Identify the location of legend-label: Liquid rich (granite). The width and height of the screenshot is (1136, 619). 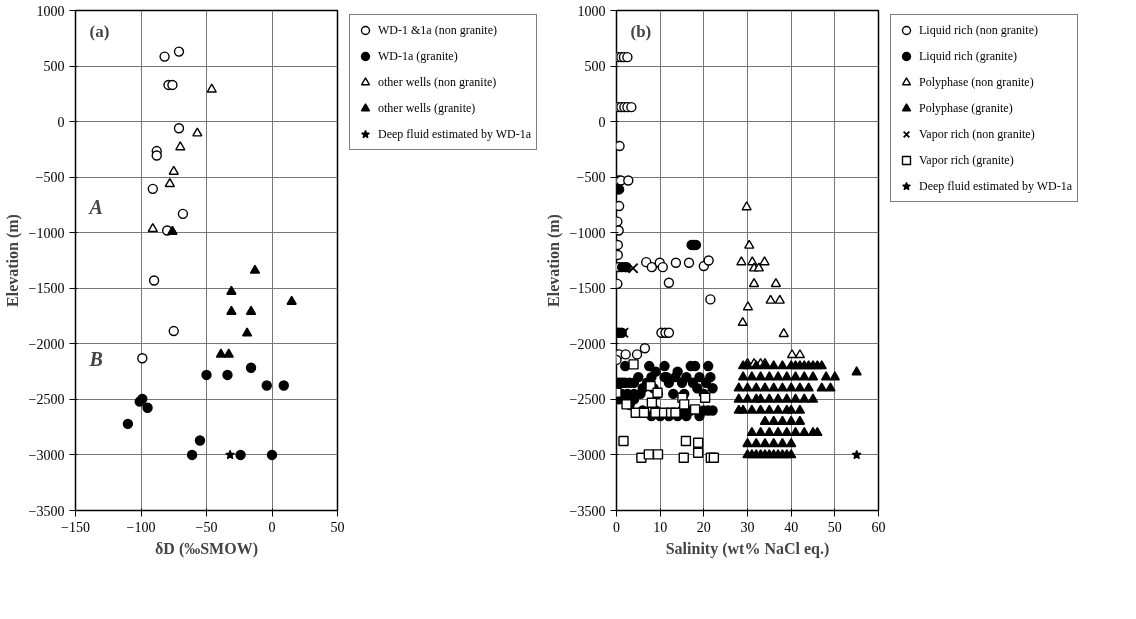
(968, 56).